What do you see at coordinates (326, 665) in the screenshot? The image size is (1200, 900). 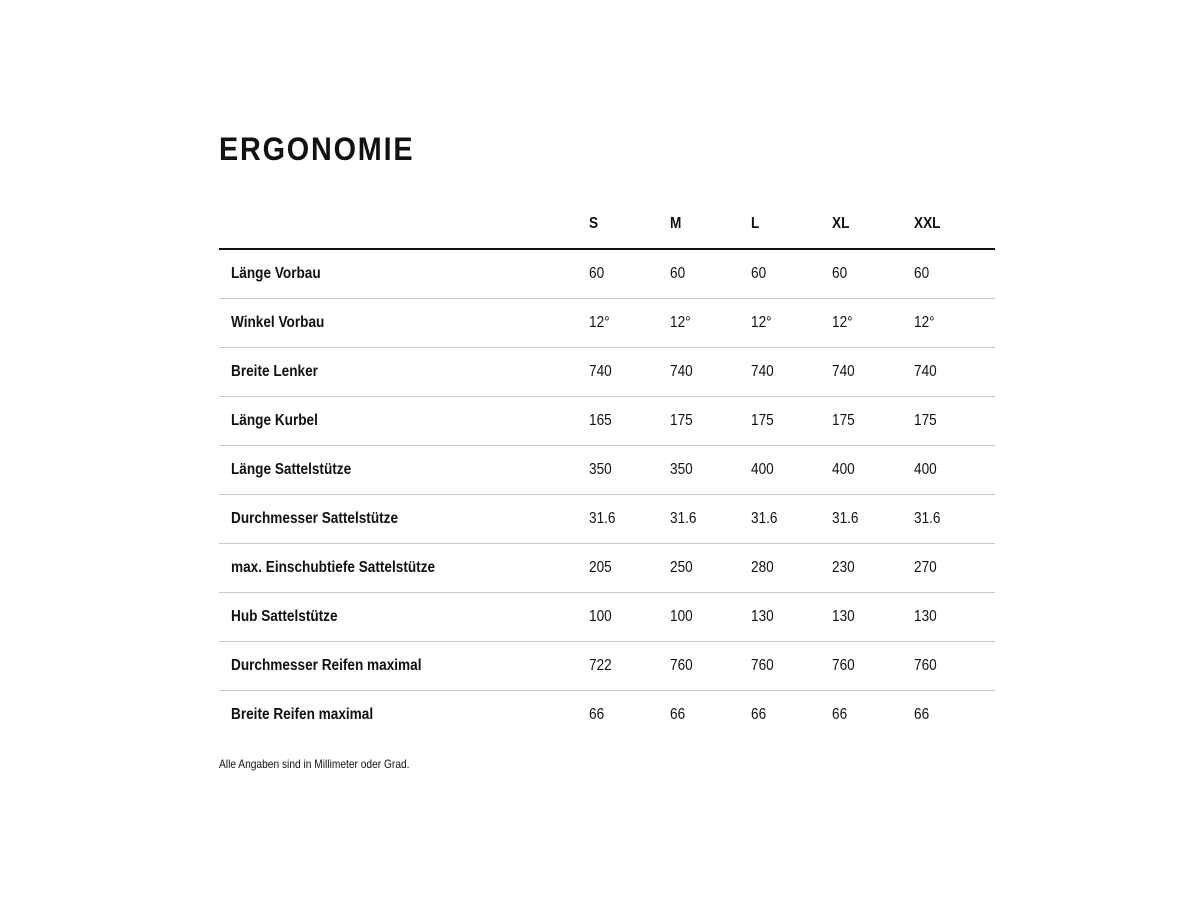 I see `row-label-text: Durchmesser Reifen maximal` at bounding box center [326, 665].